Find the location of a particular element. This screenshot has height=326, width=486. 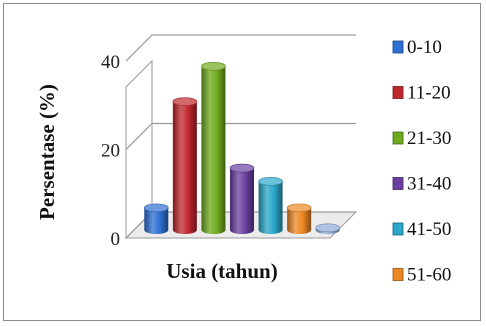

y-tick-labels: 0 20 40 is located at coordinates (110, 151).